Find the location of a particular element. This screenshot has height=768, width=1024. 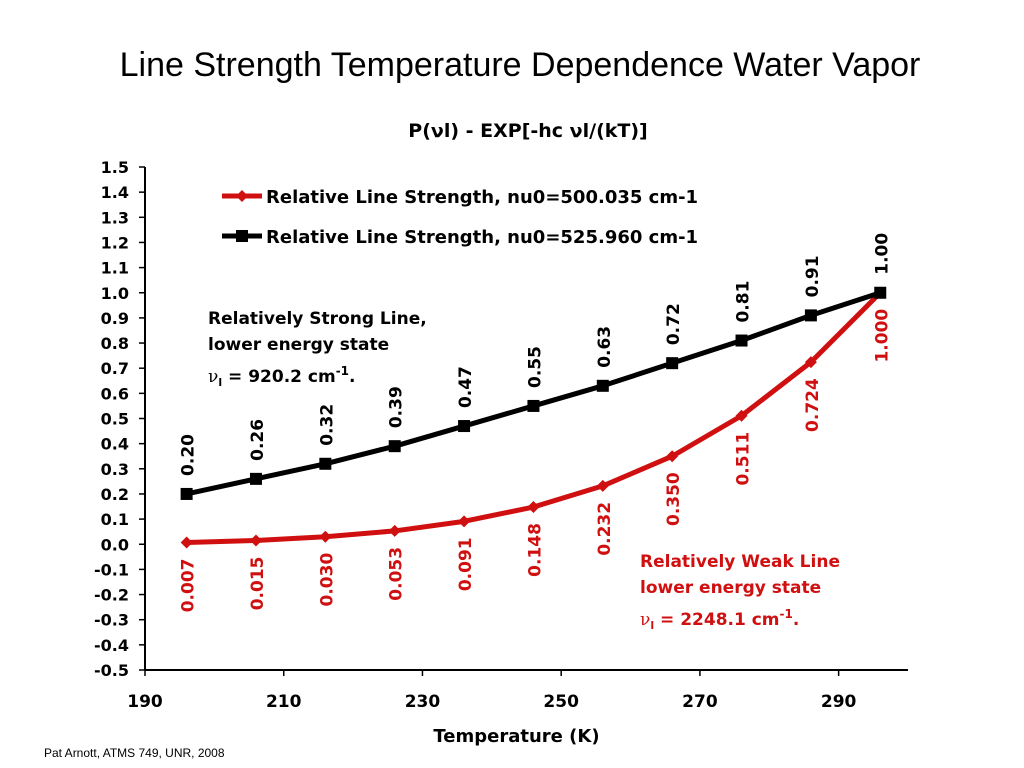

data-label: 0.26 is located at coordinates (258, 440).